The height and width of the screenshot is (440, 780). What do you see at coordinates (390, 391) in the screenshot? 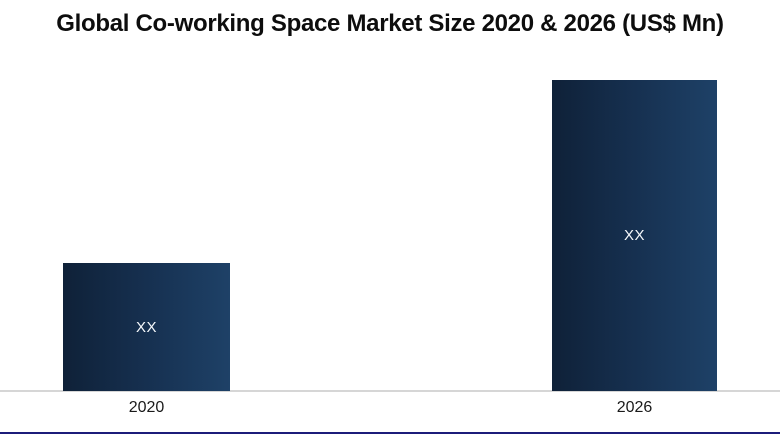
I see `x-axis-line` at bounding box center [390, 391].